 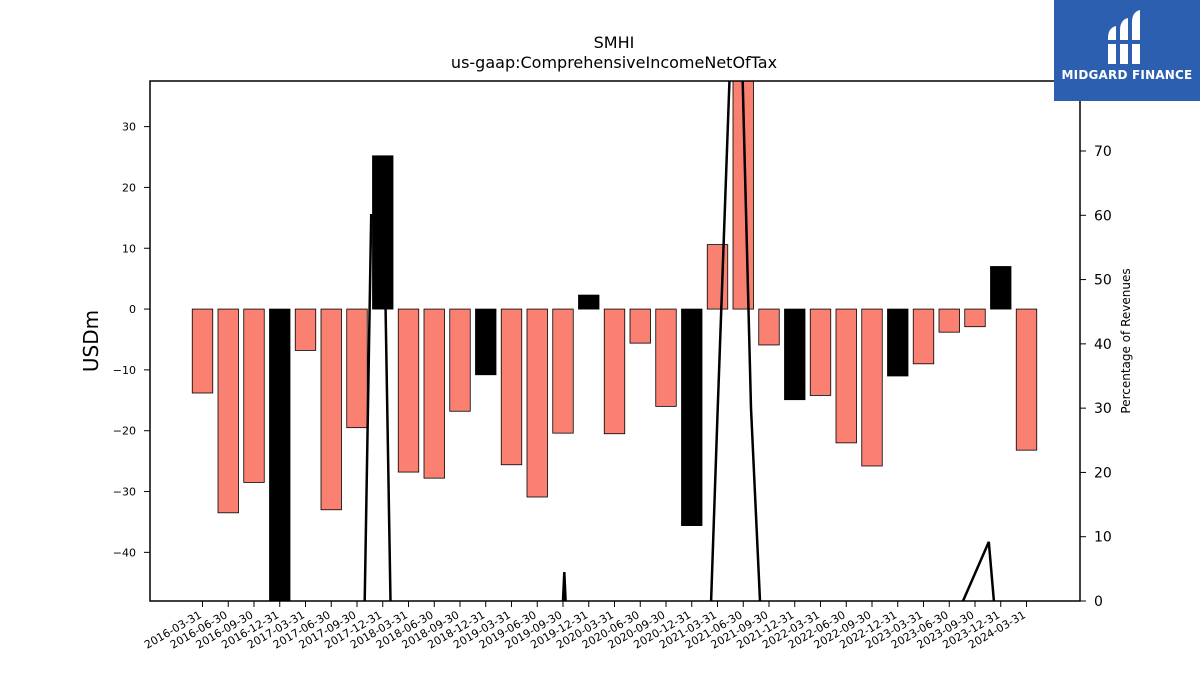 What do you see at coordinates (132, 309) in the screenshot?
I see `y-tick-label: 0` at bounding box center [132, 309].